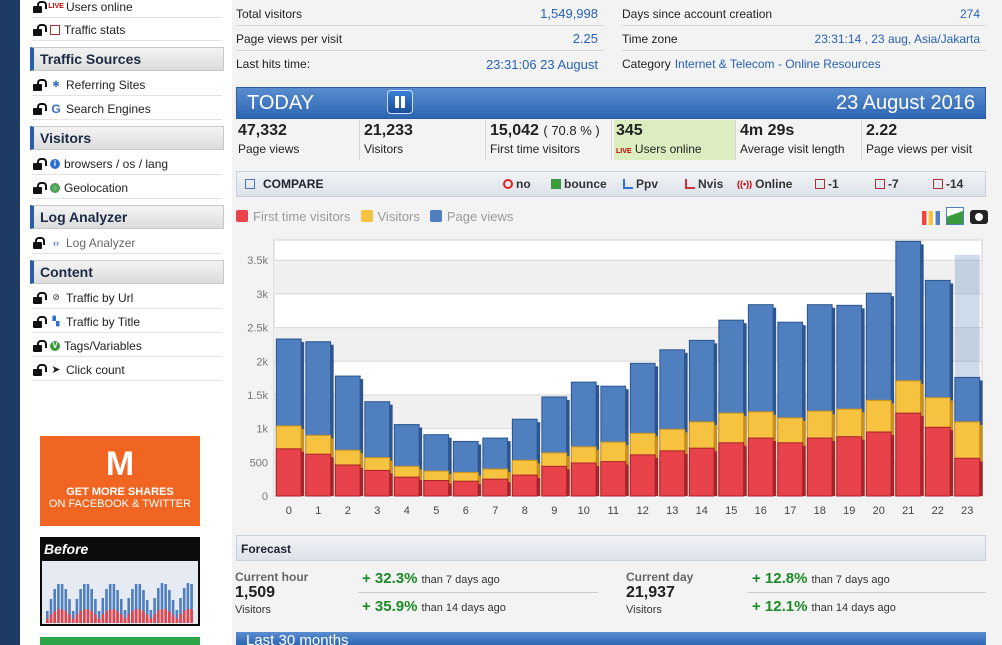 The image size is (1002, 645). What do you see at coordinates (120, 641) in the screenshot?
I see `ad-banner-green` at bounding box center [120, 641].